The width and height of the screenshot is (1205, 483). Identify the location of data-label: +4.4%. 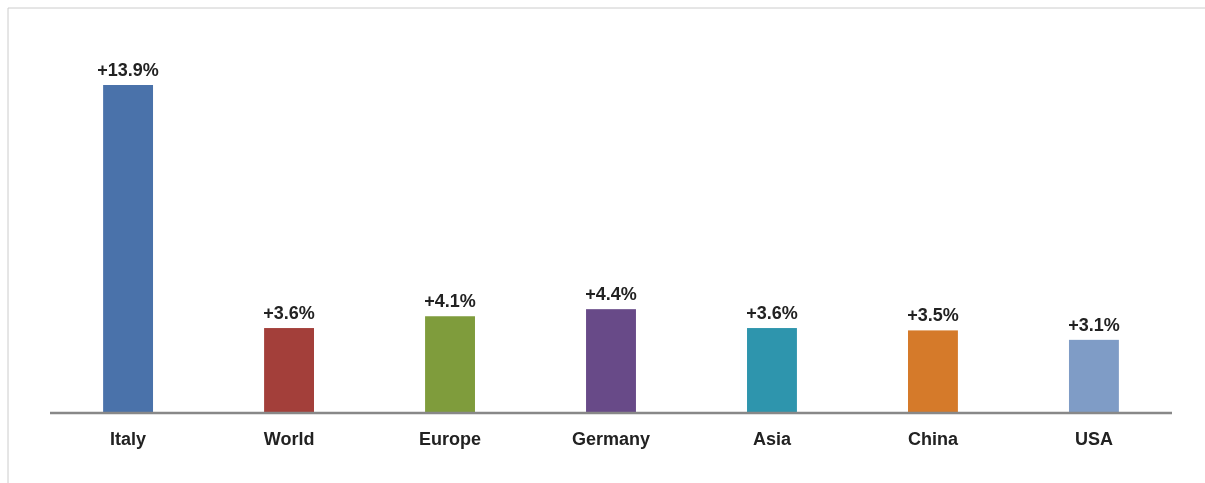
(611, 294).